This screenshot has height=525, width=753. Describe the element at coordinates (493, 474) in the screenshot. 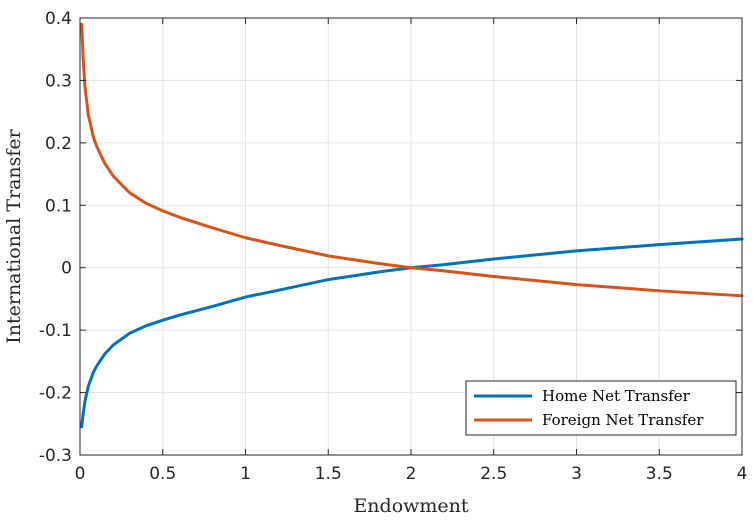

I see `x-tick-label: 2.5` at that location.